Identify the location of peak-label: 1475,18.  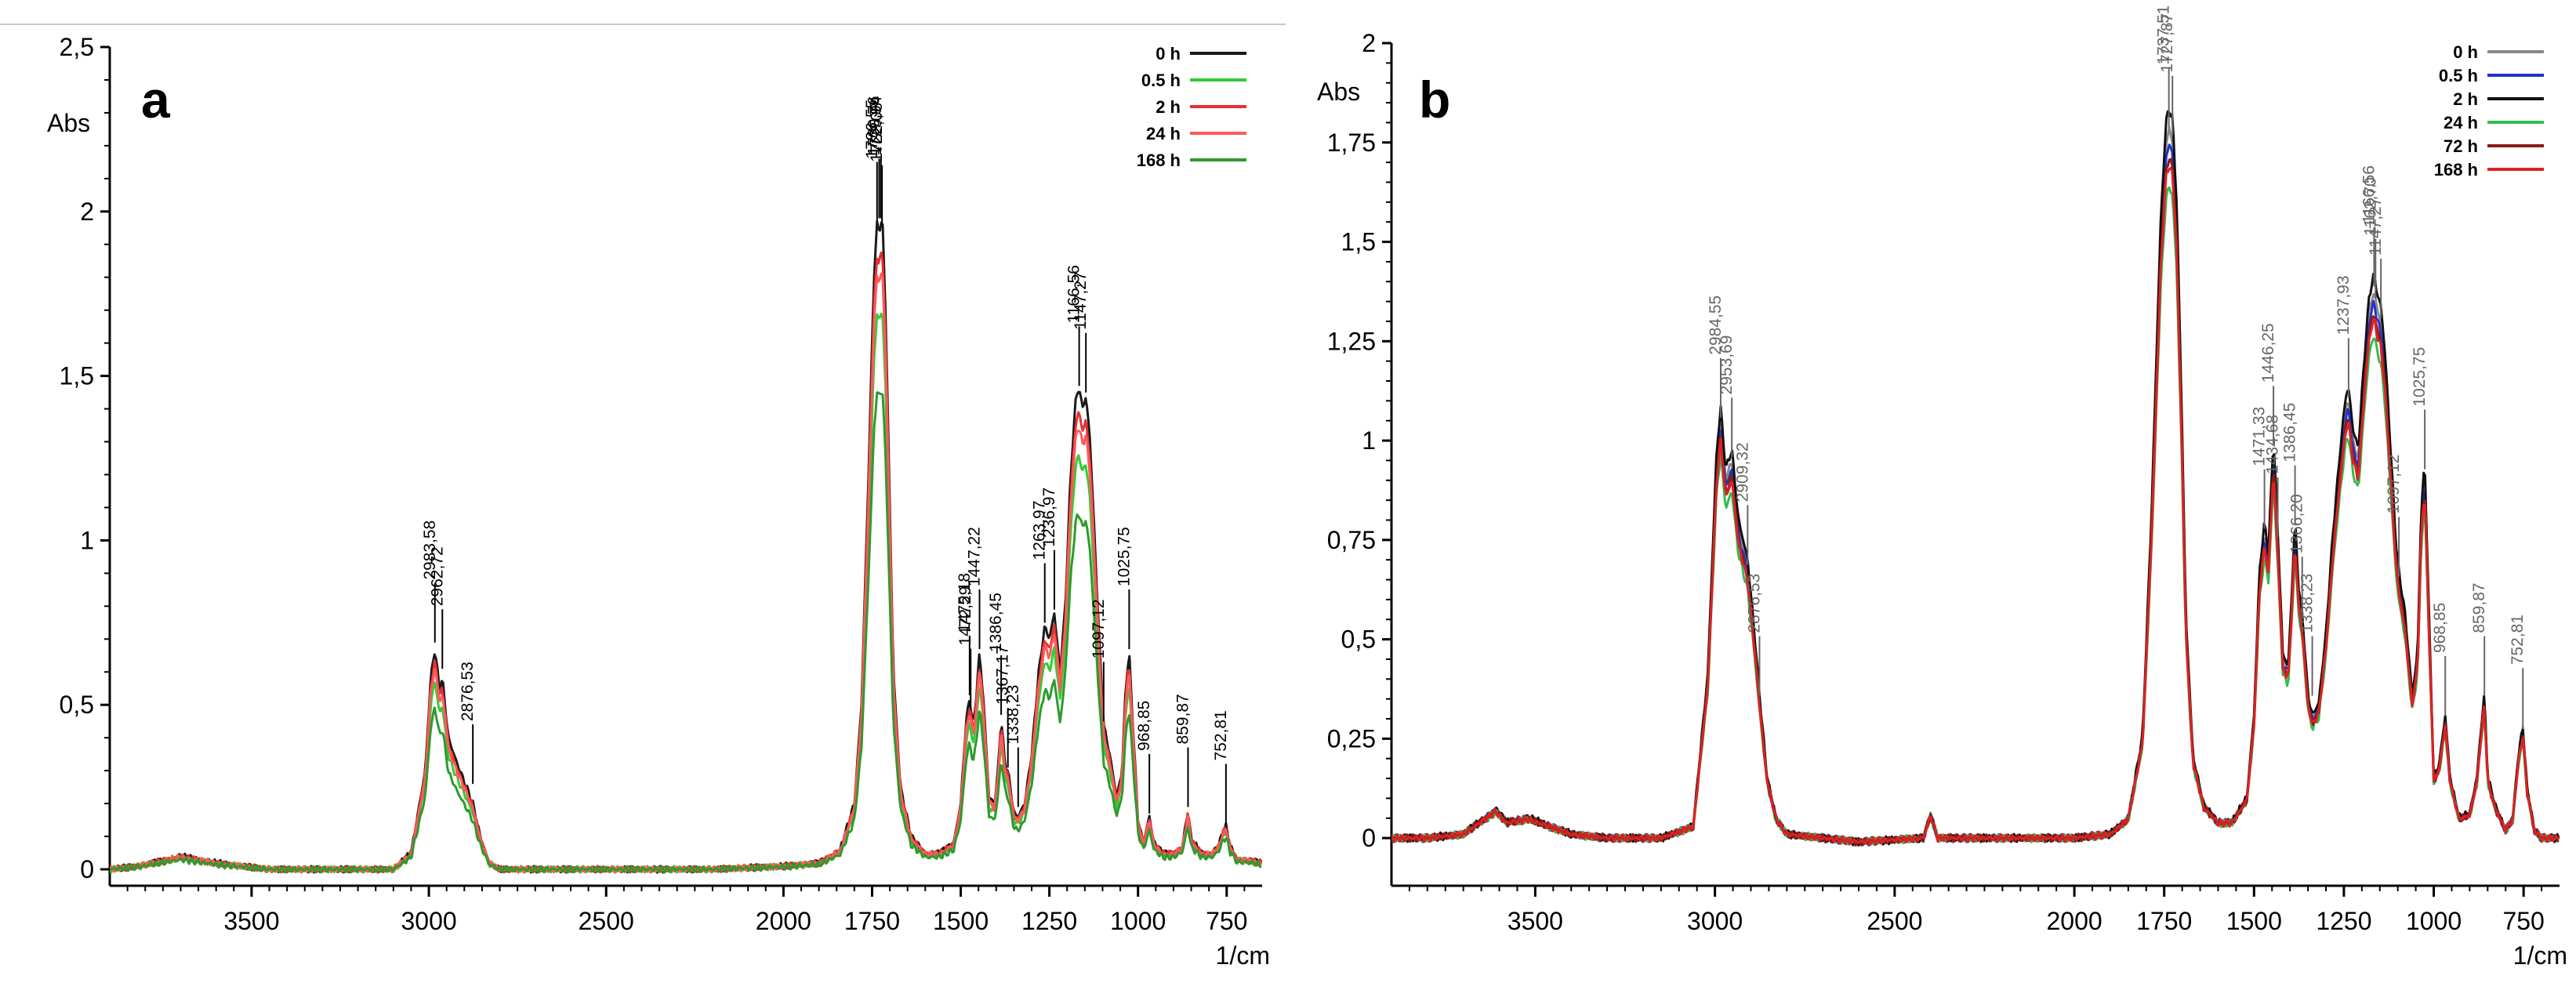
(965, 603).